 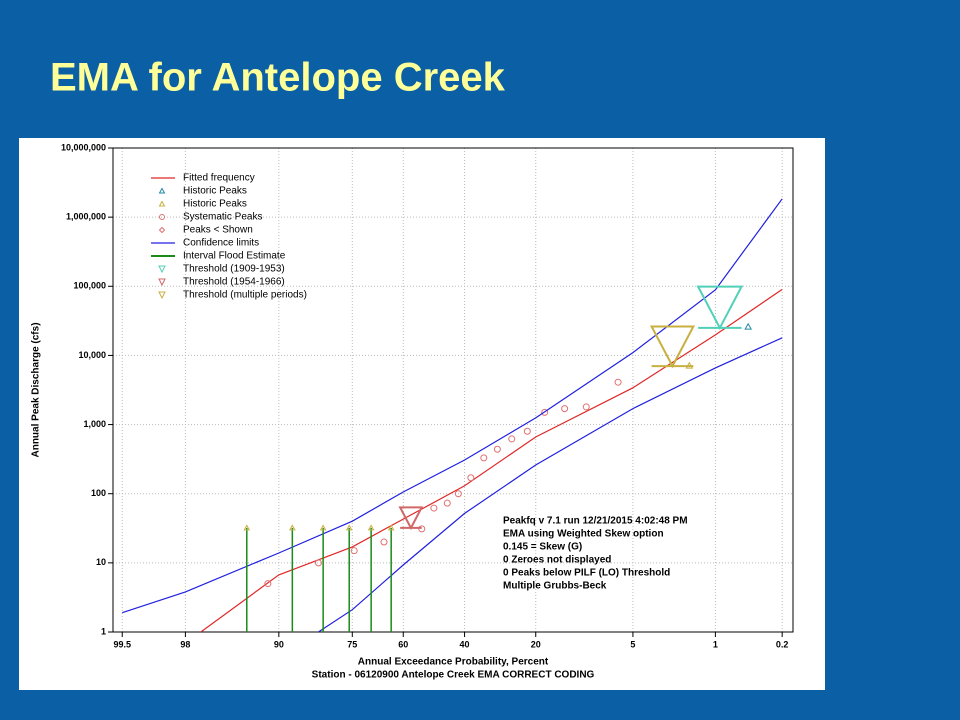 What do you see at coordinates (92, 355) in the screenshot?
I see `y-tick-label: 10,000` at bounding box center [92, 355].